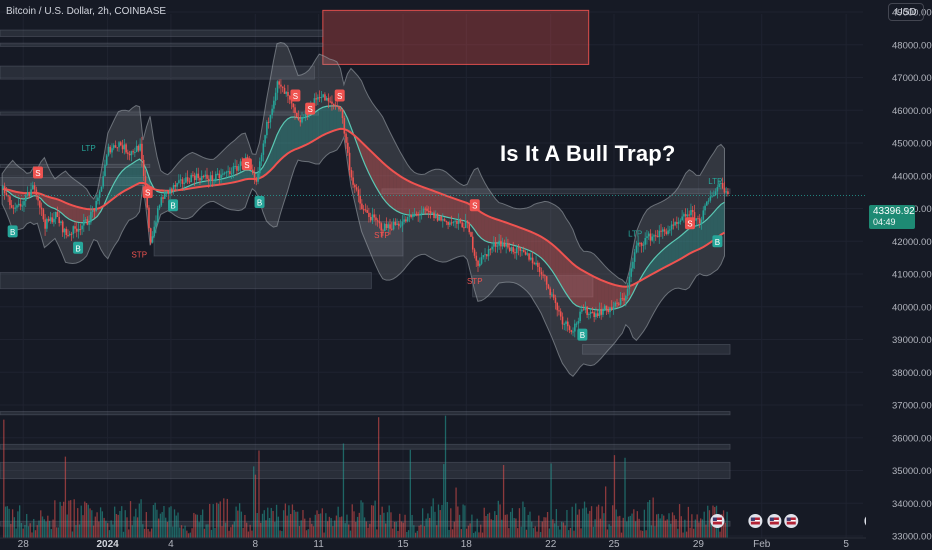  I want to click on currency-button: USD, so click(906, 12).